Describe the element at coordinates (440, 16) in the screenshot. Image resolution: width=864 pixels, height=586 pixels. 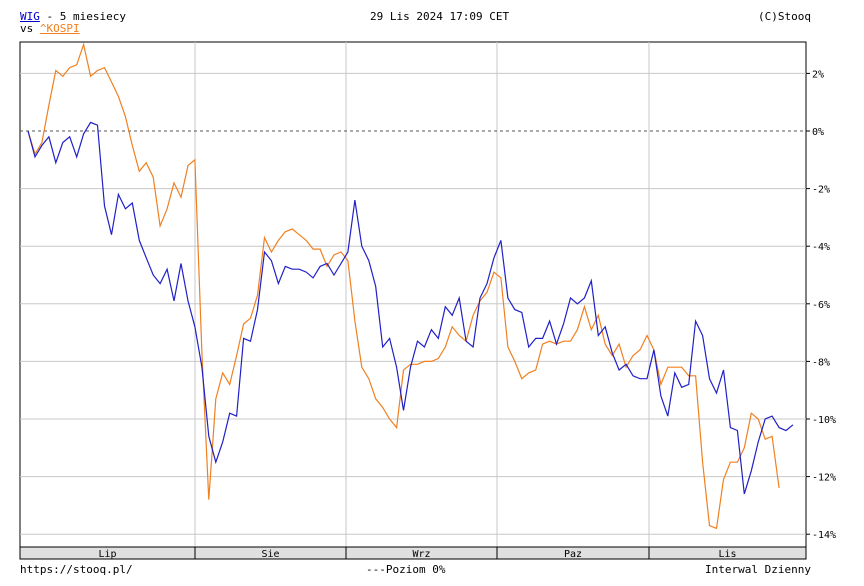
I see `chart-datetime: 29 Lis 2024 17:09 CET` at that location.